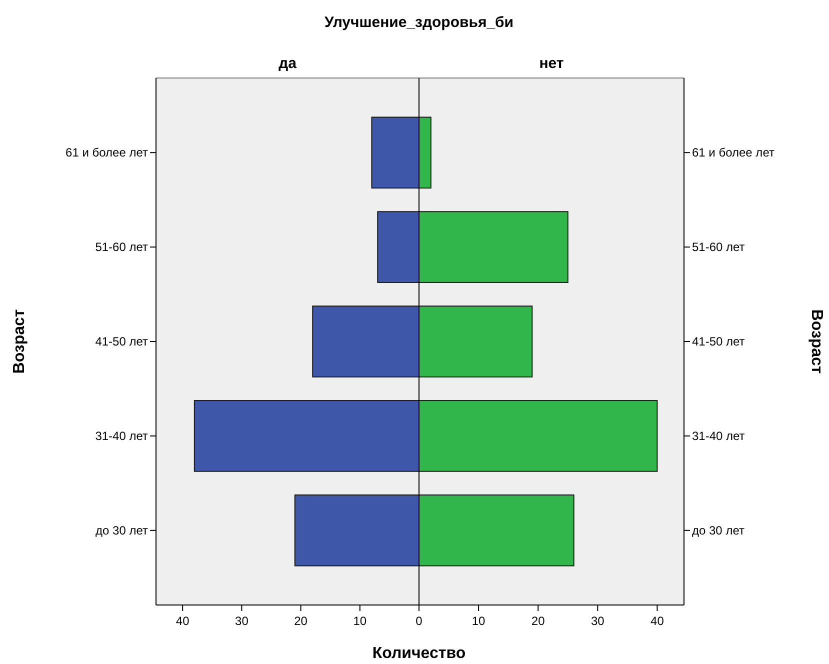 This screenshot has width=829, height=664. Describe the element at coordinates (419, 621) in the screenshot. I see `x-tick-label: 0` at that location.